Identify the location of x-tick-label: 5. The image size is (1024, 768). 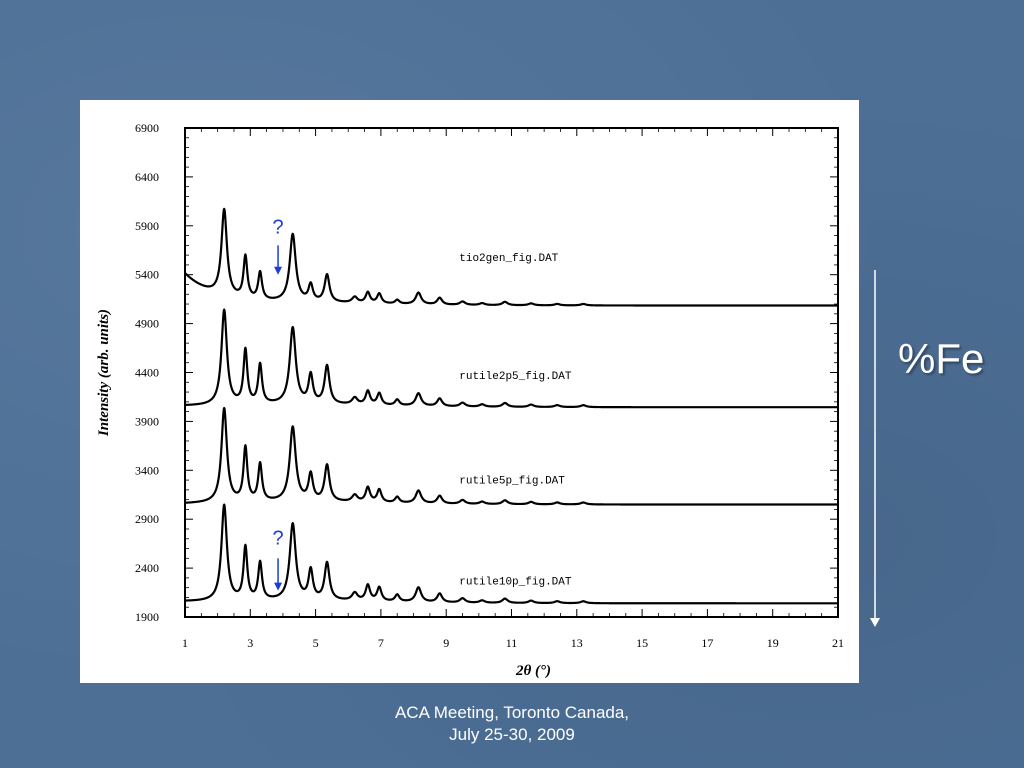
(316, 643).